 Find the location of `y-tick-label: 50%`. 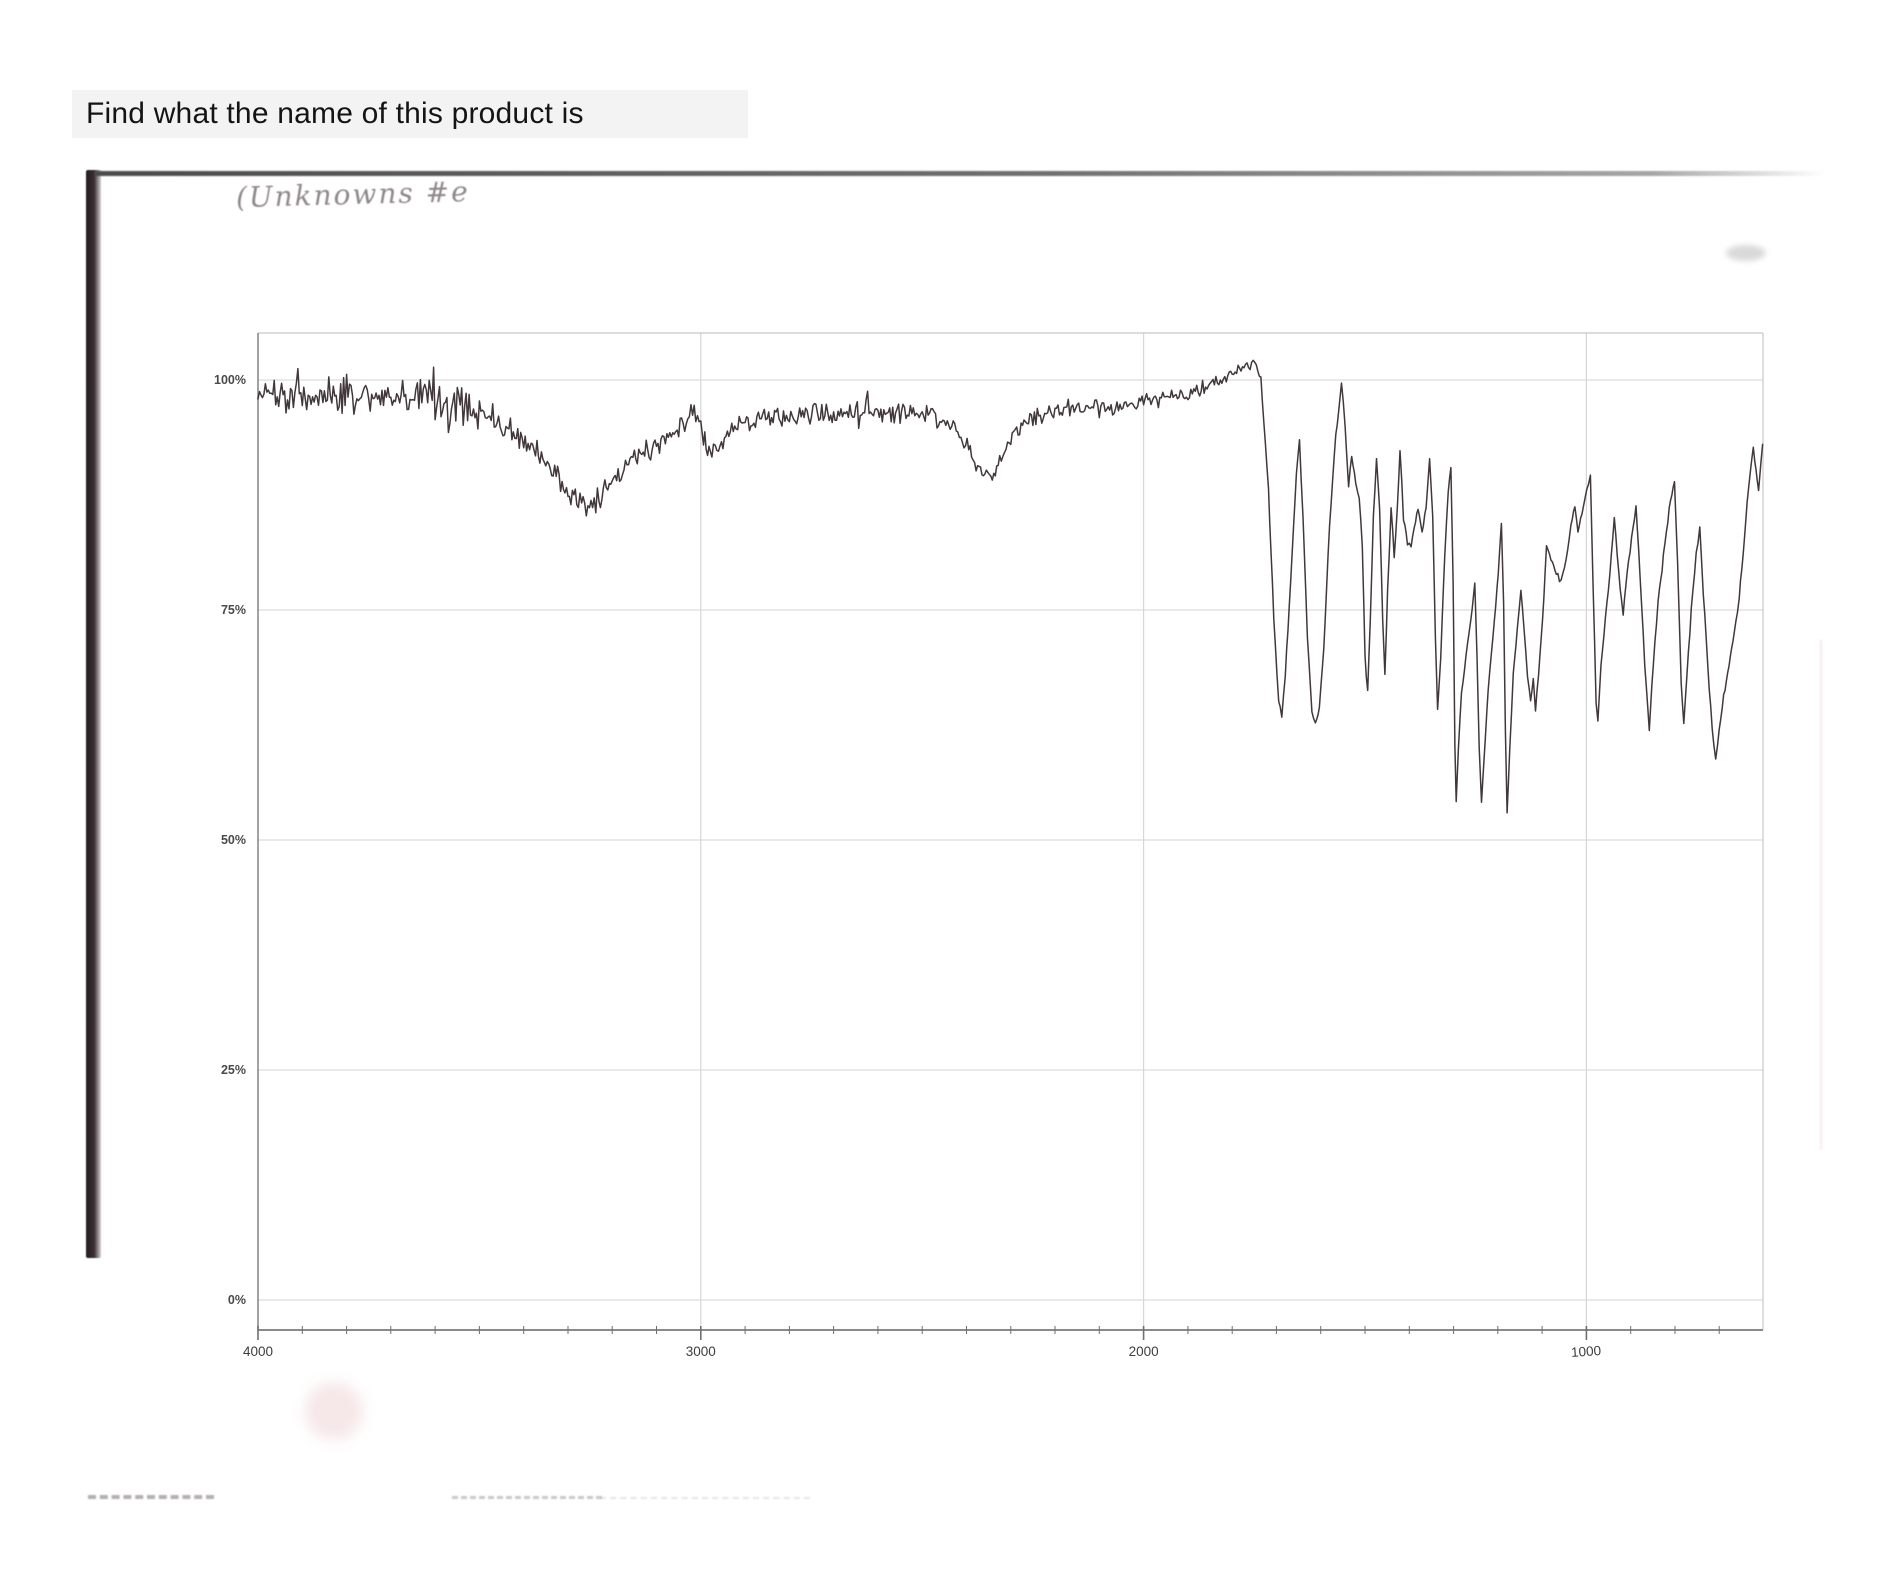

y-tick-label: 50% is located at coordinates (233, 840).